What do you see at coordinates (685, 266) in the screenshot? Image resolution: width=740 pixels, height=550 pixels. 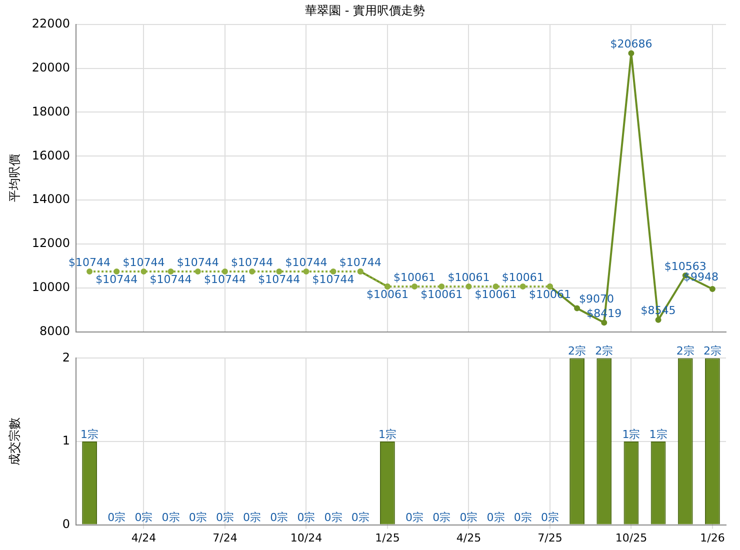 I see `data-label: $10563` at bounding box center [685, 266].